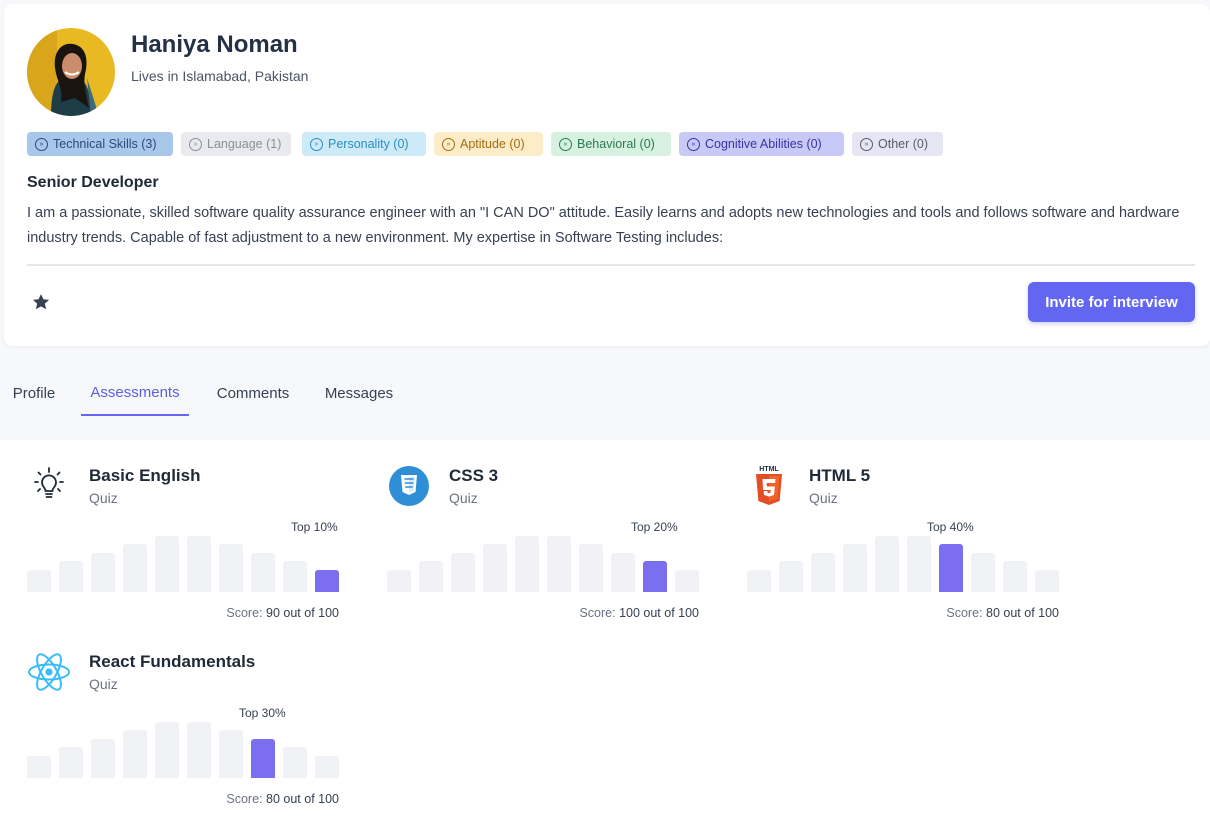 The image size is (1210, 832). I want to click on skill-badge-label: Other (0), so click(903, 144).